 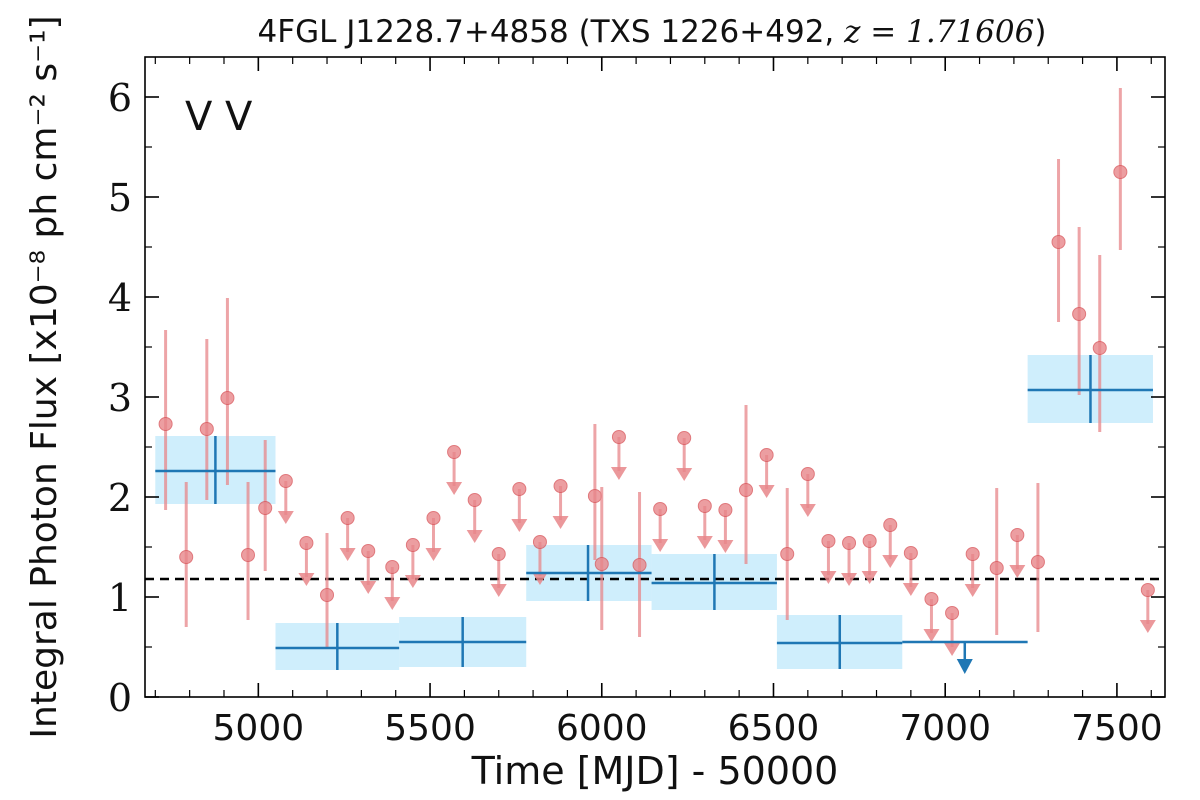 I want to click on y-tick-label: 6, so click(x=120, y=98).